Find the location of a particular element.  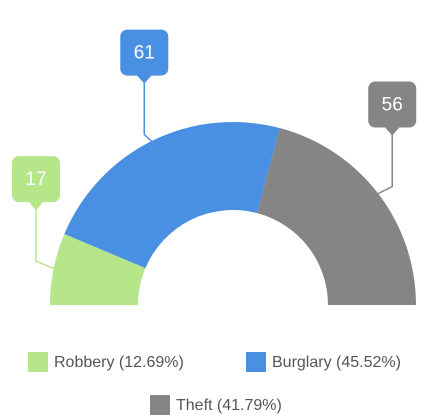

legend-label: Theft (41.79%) is located at coordinates (229, 405).